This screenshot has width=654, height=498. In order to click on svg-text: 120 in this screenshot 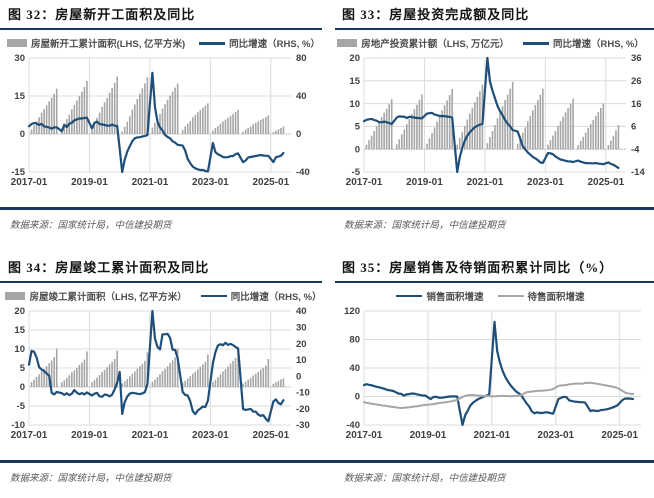, I will do `click(352, 311)`.